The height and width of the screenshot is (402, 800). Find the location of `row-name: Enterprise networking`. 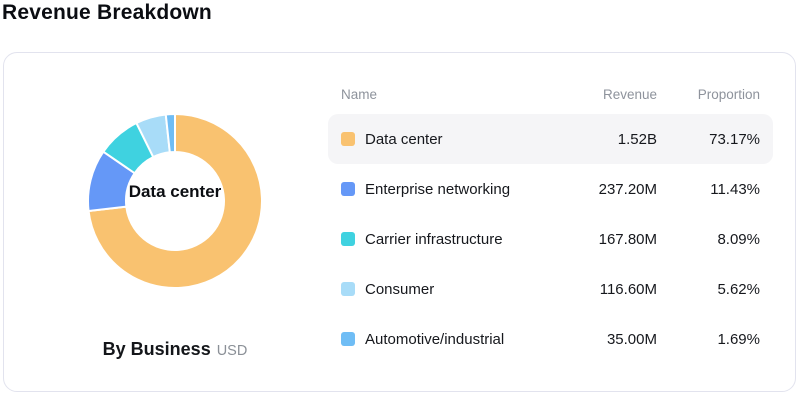

row-name: Enterprise networking is located at coordinates (438, 189).